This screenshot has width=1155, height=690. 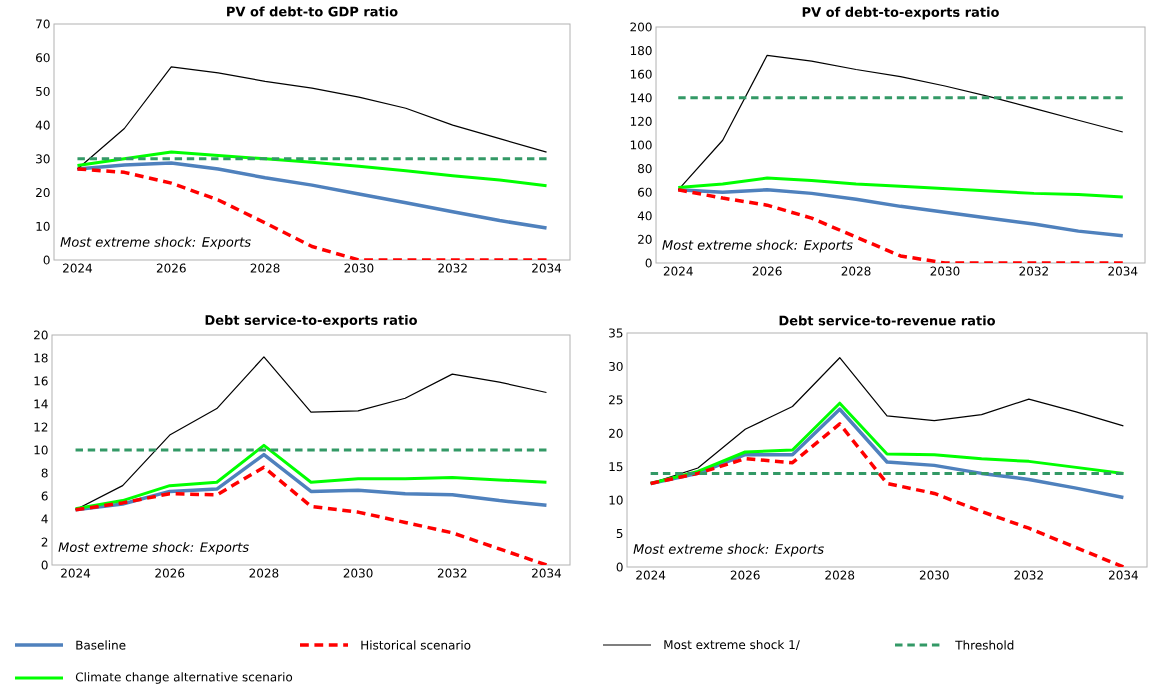 I want to click on legend-label: Historical scenario, so click(x=416, y=645).